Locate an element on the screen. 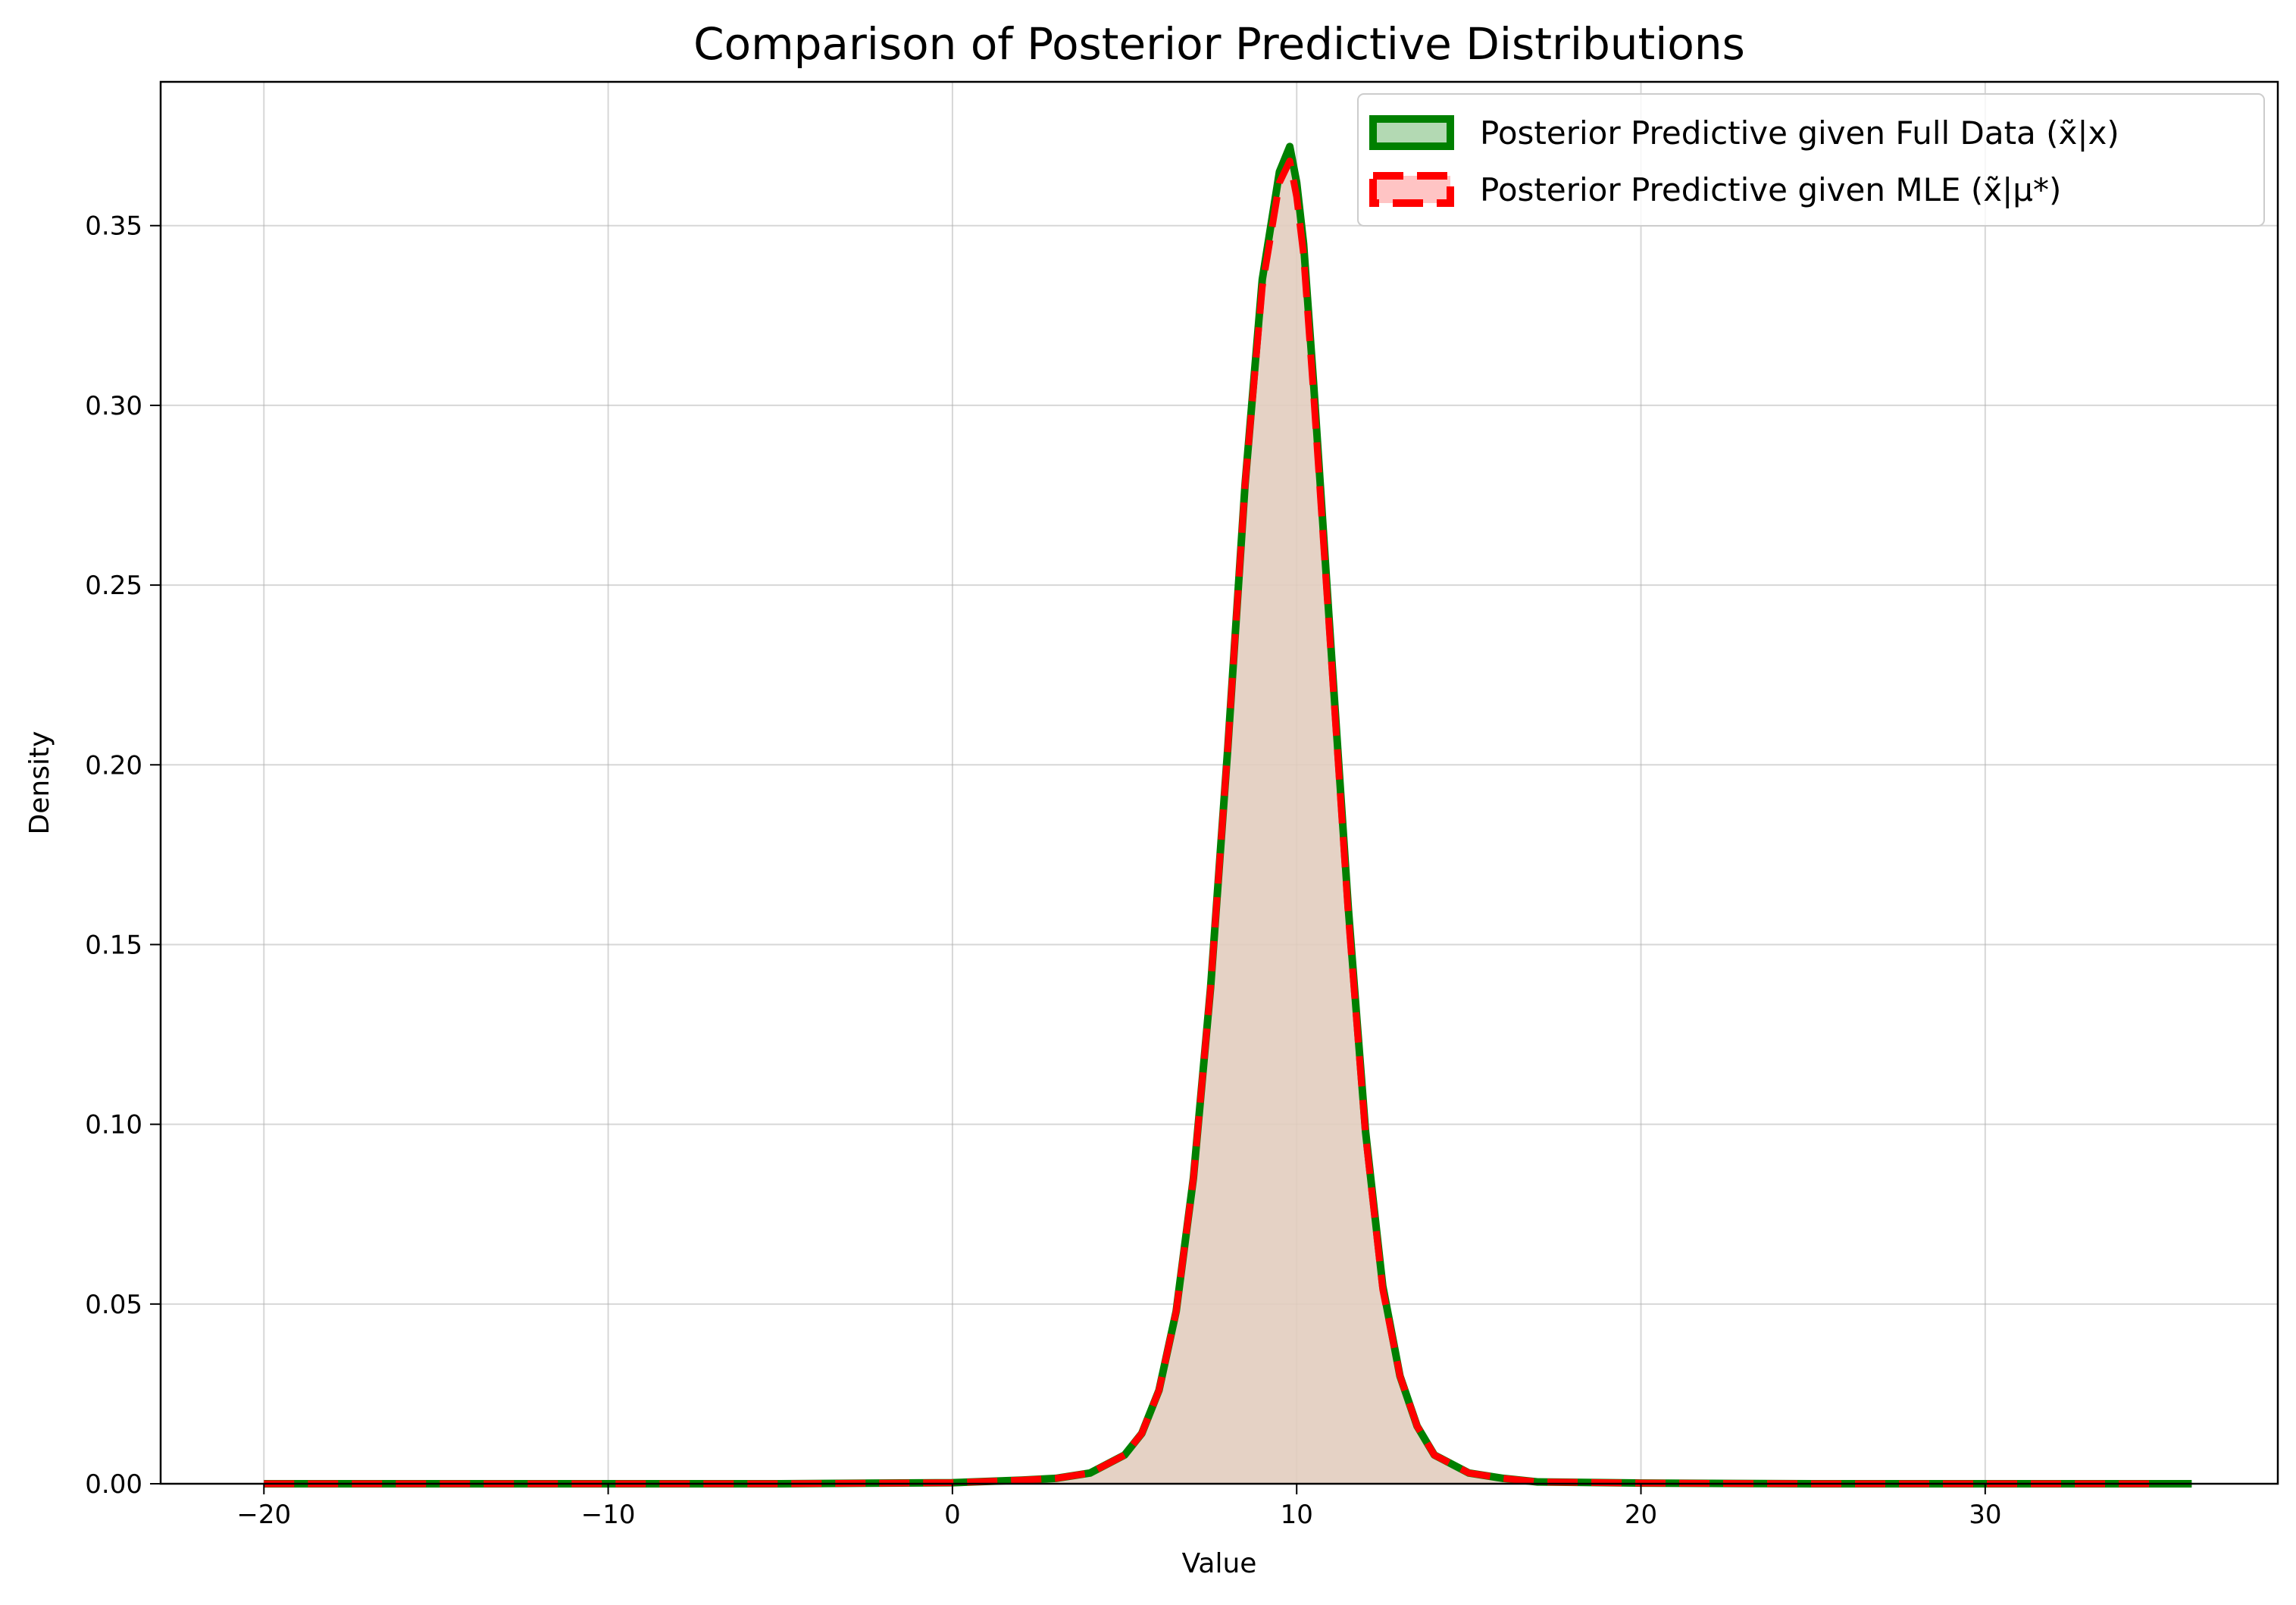 The width and height of the screenshot is (2296, 1605). x-tick-label: −10 is located at coordinates (609, 1515).